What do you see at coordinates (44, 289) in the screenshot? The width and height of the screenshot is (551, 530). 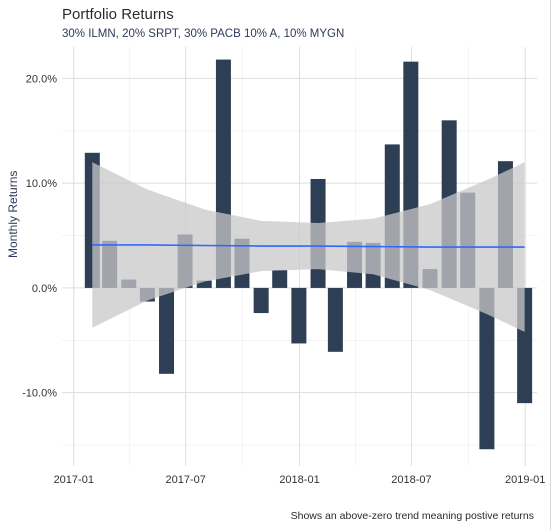 I see `y-tick-label: 0.0%` at bounding box center [44, 289].